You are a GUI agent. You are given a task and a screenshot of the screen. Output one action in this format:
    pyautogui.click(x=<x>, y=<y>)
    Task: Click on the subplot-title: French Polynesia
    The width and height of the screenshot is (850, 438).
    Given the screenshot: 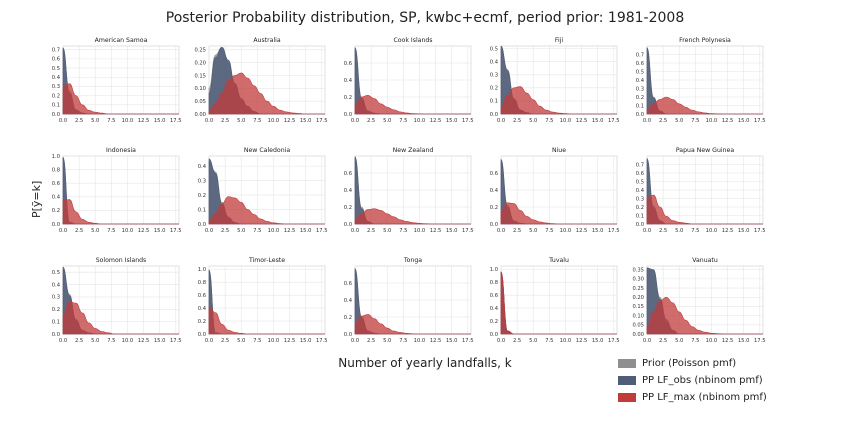 What is the action you would take?
    pyautogui.click(x=705, y=40)
    